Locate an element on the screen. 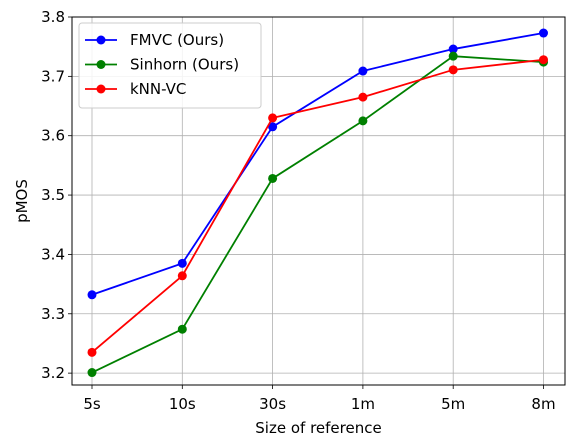  legend-label: FMVC (Ours) is located at coordinates (177, 40).